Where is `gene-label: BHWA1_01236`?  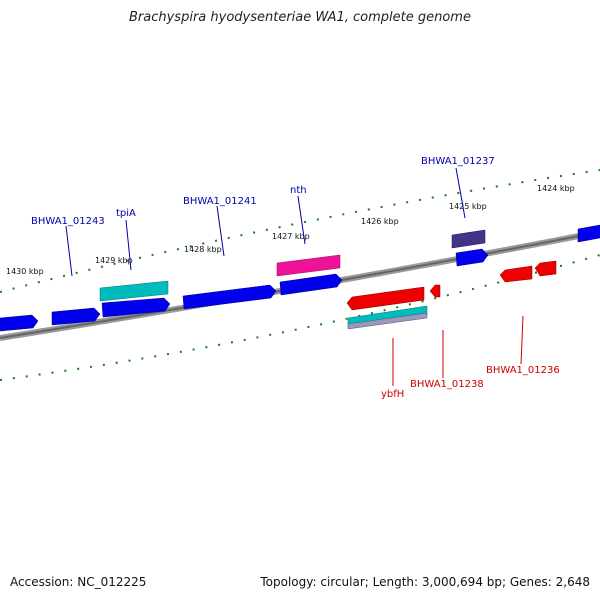 gene-label: BHWA1_01236 is located at coordinates (523, 370).